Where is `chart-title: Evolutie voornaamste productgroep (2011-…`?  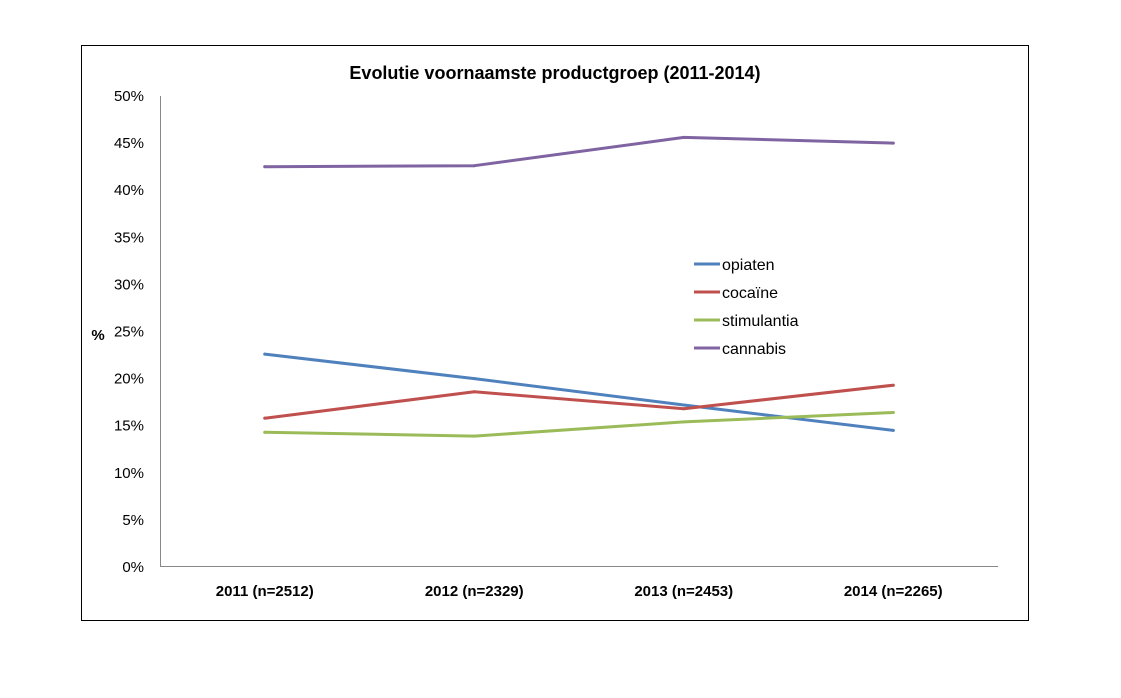 chart-title: Evolutie voornaamste productgroep (2011-… is located at coordinates (554, 73).